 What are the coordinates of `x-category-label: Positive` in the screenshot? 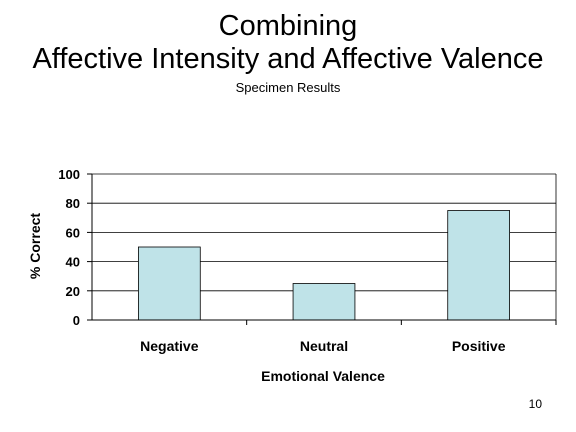 It's located at (479, 346).